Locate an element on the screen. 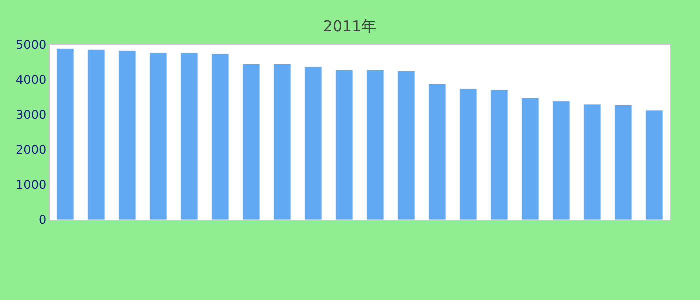 The image size is (700, 300). y-tick-label: 2000 is located at coordinates (31, 150).